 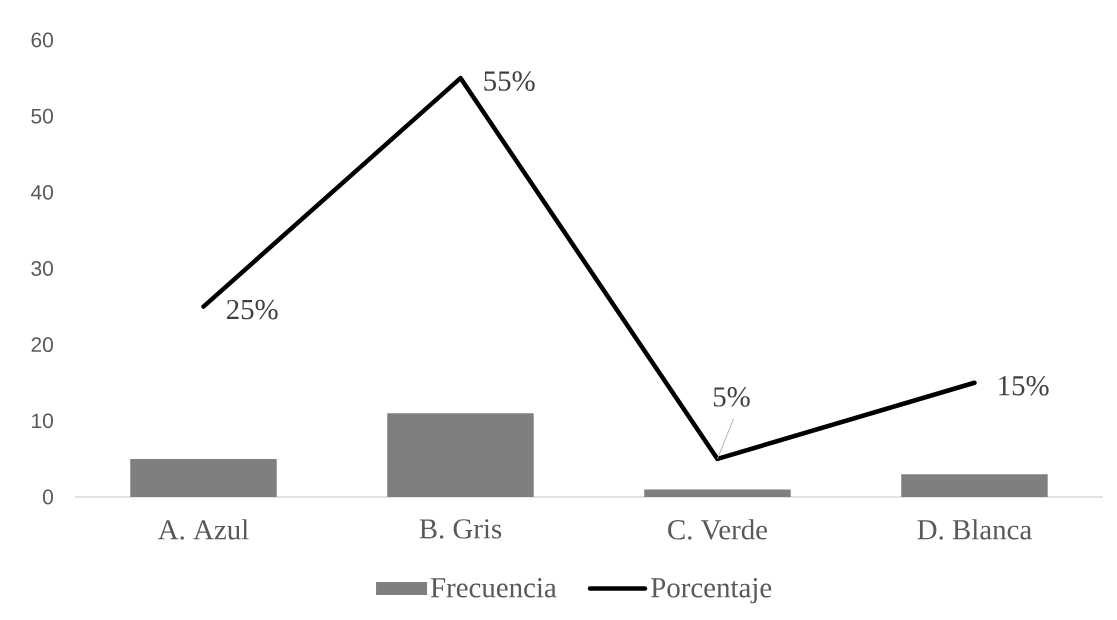 What do you see at coordinates (42, 421) in the screenshot?
I see `y-tick-label: 10` at bounding box center [42, 421].